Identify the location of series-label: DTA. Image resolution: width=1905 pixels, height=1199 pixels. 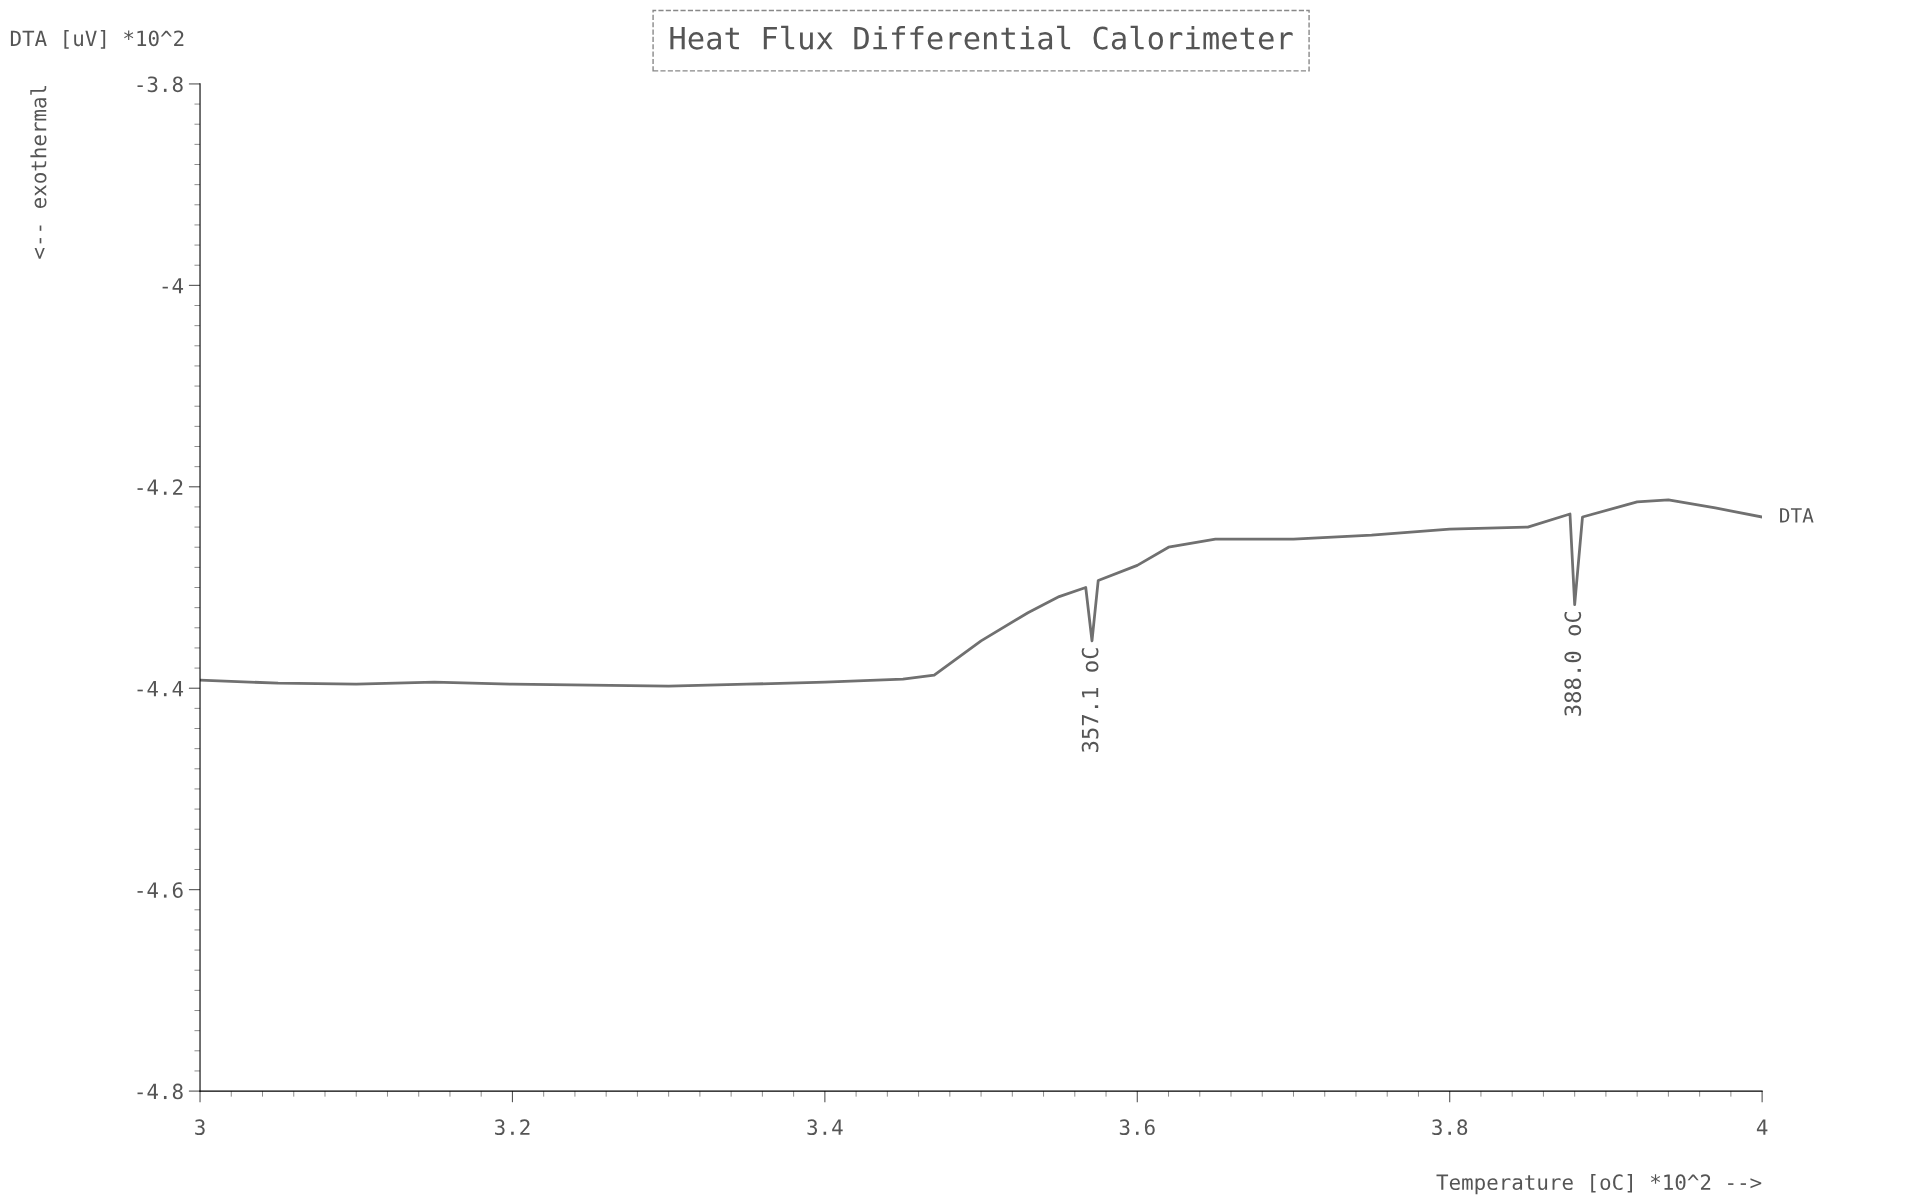
(1797, 515).